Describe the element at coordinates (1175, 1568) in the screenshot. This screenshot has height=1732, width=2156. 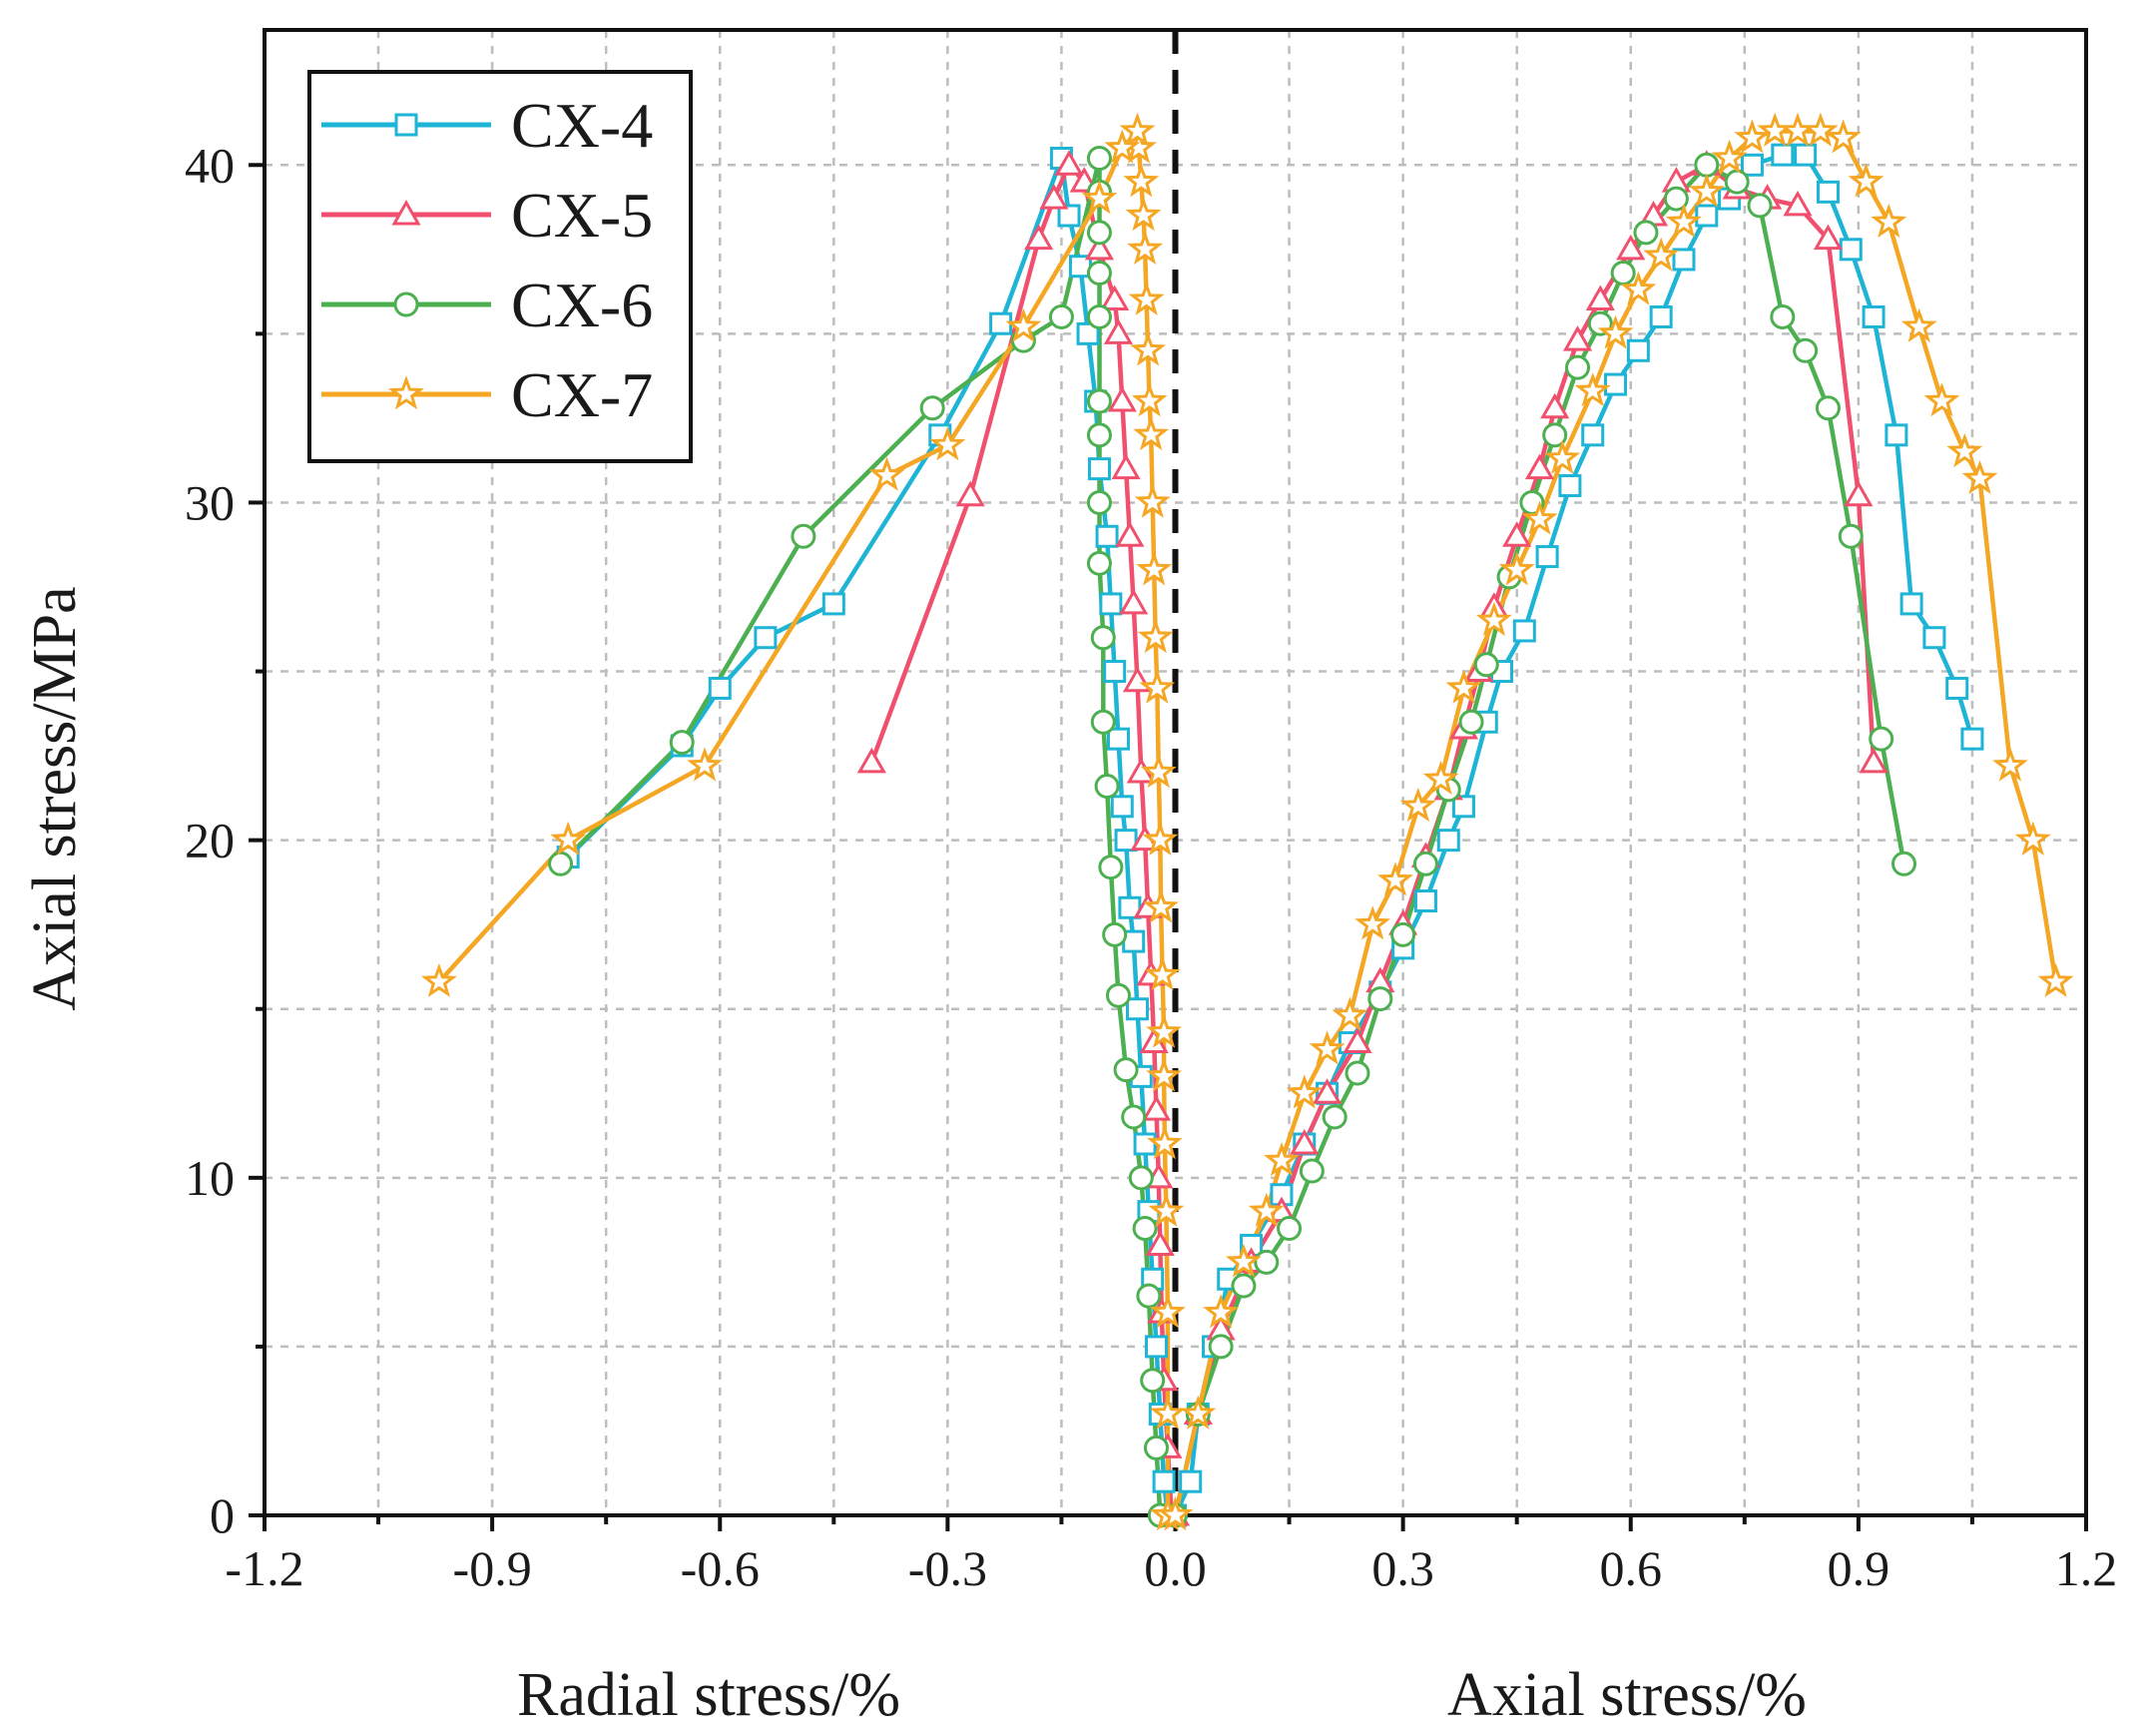
I see `x-tick-label: 0.0` at that location.